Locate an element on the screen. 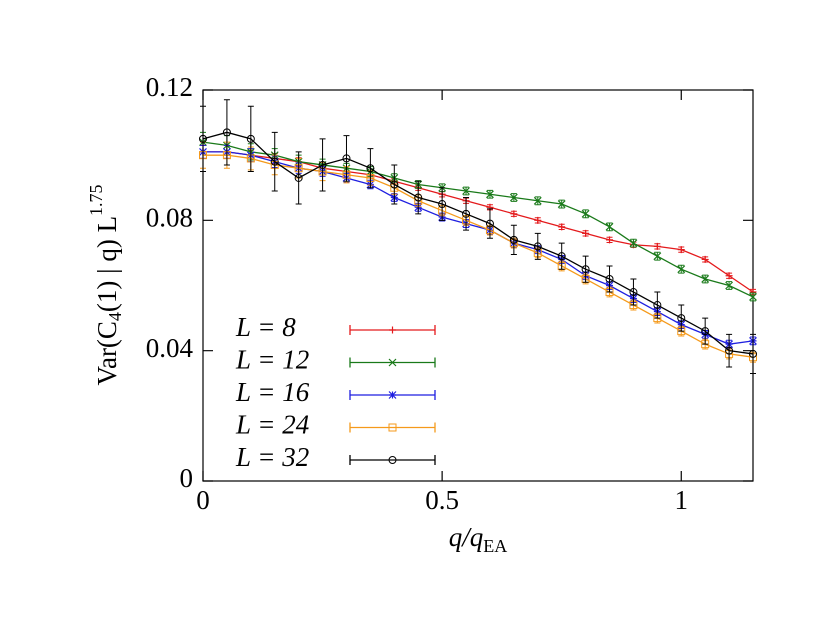 Image resolution: width=830 pixels, height=642 pixels. x-axis-label: q/qEA is located at coordinates (478, 539).